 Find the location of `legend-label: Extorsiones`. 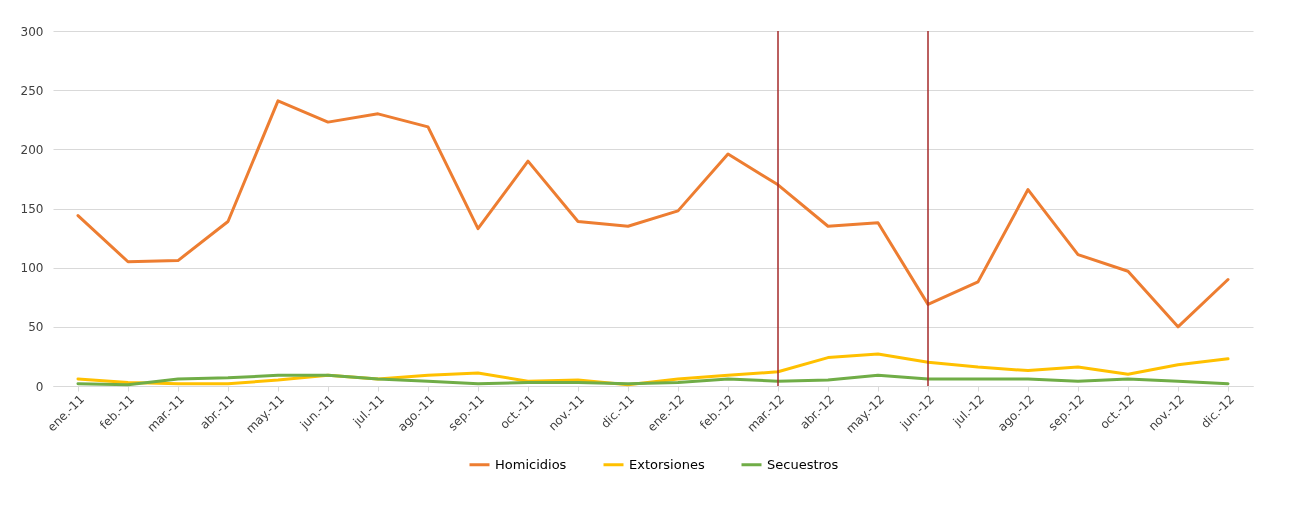

legend-label: Extorsiones is located at coordinates (667, 464).